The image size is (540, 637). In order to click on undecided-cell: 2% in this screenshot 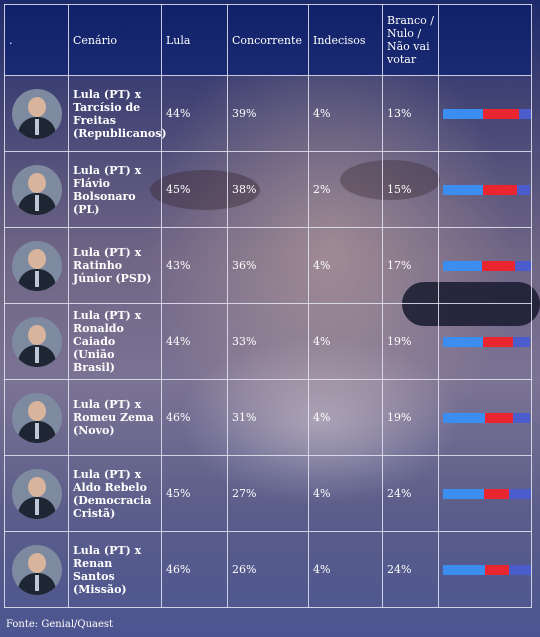, I will do `click(345, 189)`.